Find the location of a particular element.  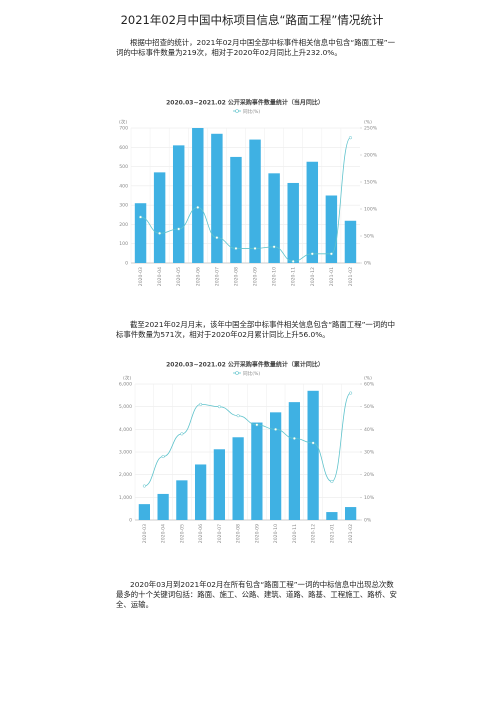

y2-tick-label: 10% is located at coordinates (369, 498).